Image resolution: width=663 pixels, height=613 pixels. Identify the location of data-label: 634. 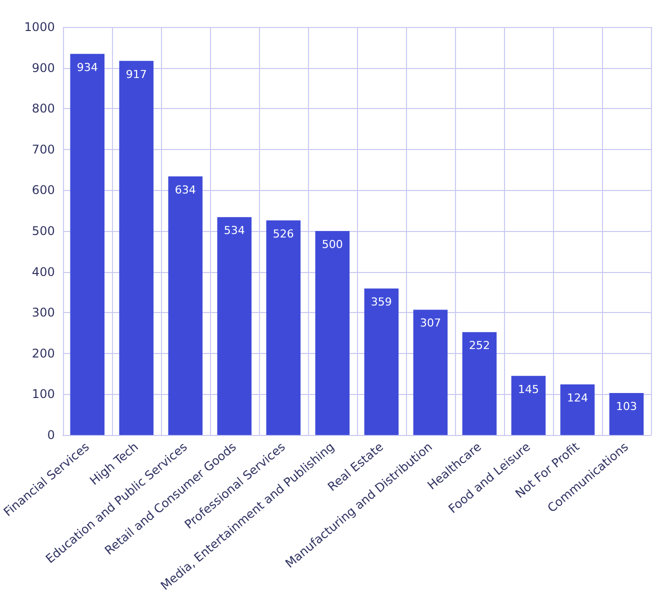
(185, 189).